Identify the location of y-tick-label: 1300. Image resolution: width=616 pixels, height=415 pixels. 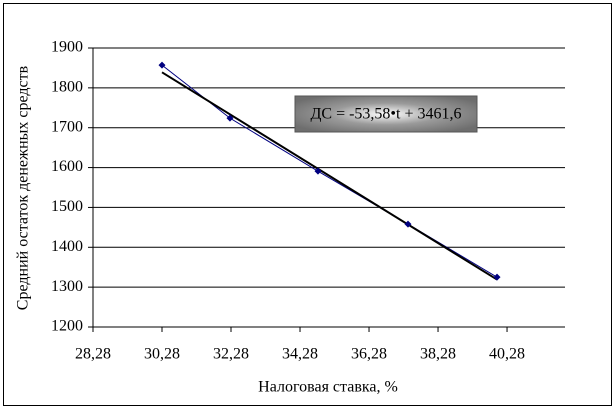
(67, 286).